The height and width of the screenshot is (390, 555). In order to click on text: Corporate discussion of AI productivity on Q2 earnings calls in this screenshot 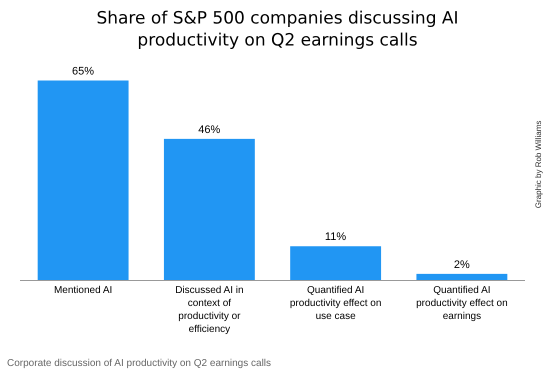, I will do `click(139, 363)`.